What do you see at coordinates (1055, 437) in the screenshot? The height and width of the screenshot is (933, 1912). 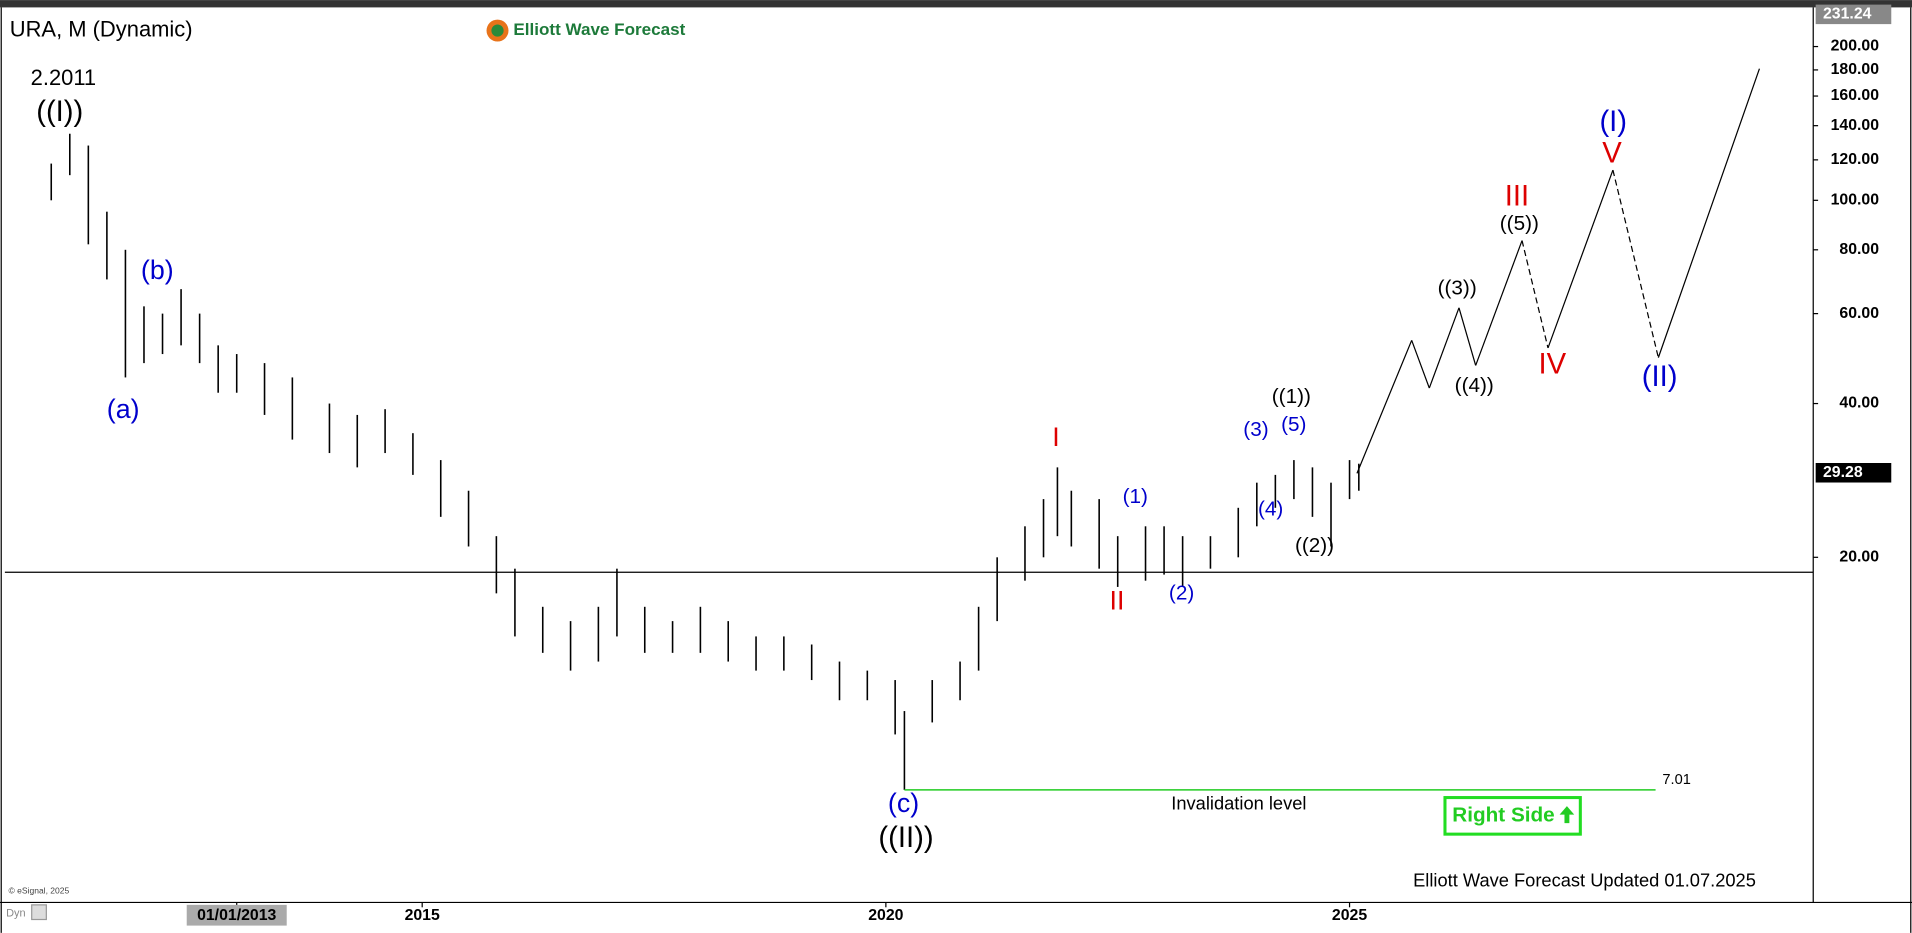 I see `wave-label: I` at bounding box center [1055, 437].